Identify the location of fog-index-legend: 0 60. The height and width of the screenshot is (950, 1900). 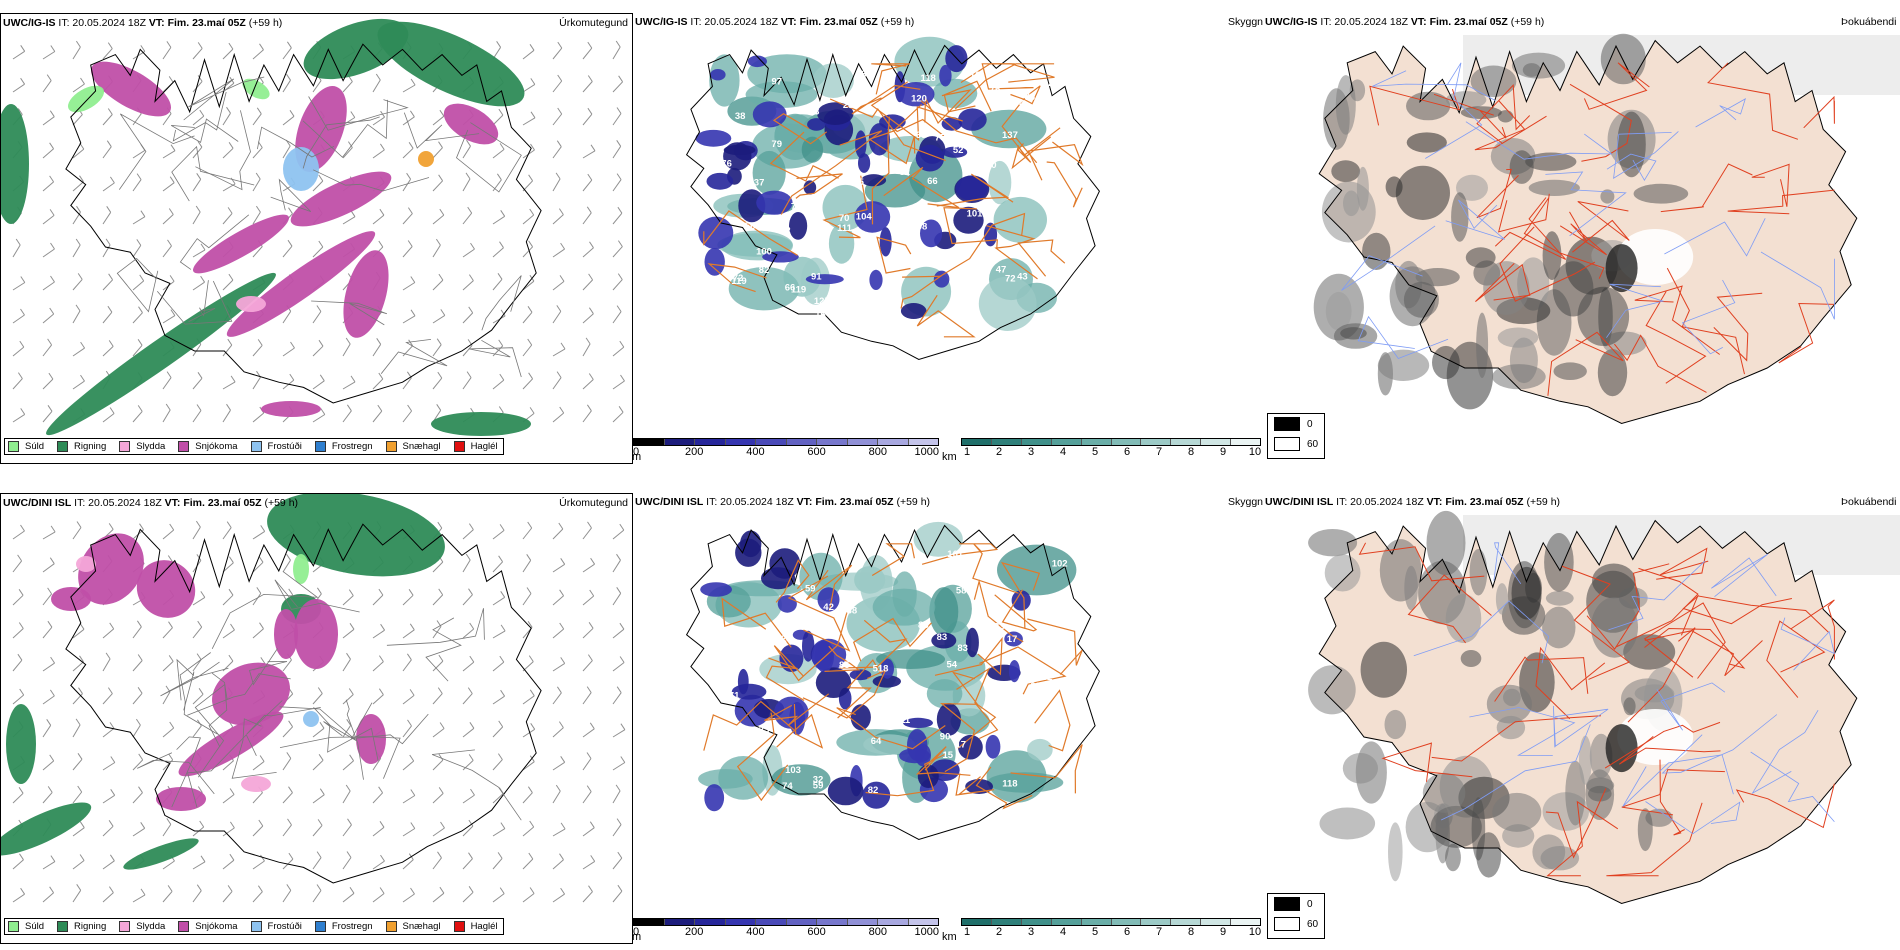
(1296, 436).